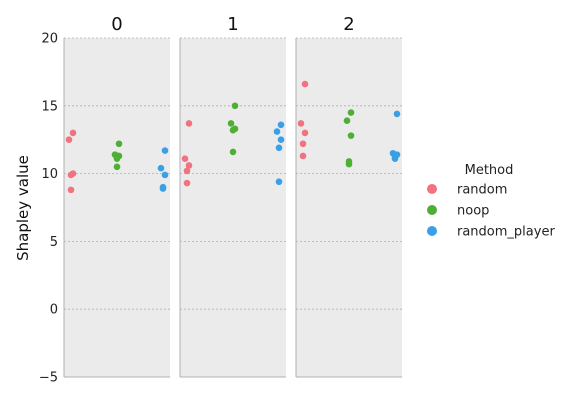 The image size is (574, 404). Describe the element at coordinates (432, 189) in the screenshot. I see `legend-marker-random` at that location.